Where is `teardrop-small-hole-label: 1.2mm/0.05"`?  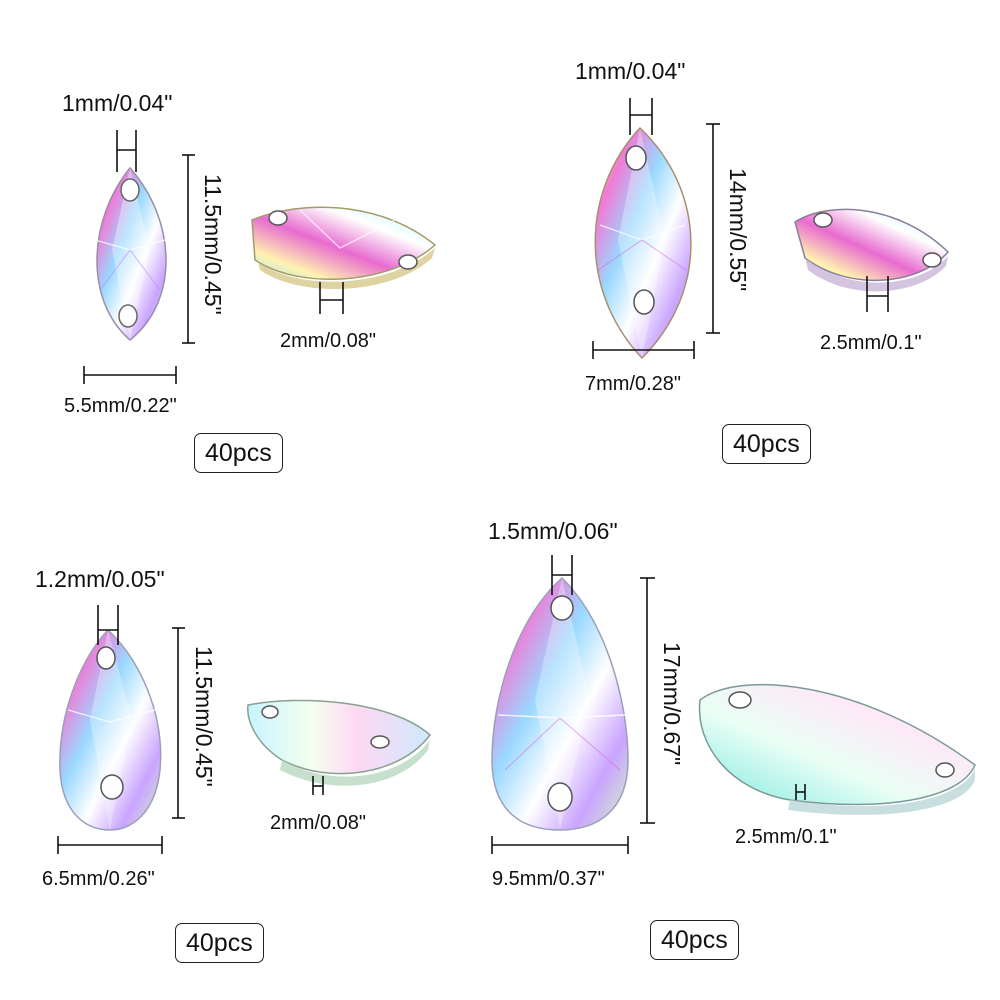 teardrop-small-hole-label: 1.2mm/0.05" is located at coordinates (100, 579).